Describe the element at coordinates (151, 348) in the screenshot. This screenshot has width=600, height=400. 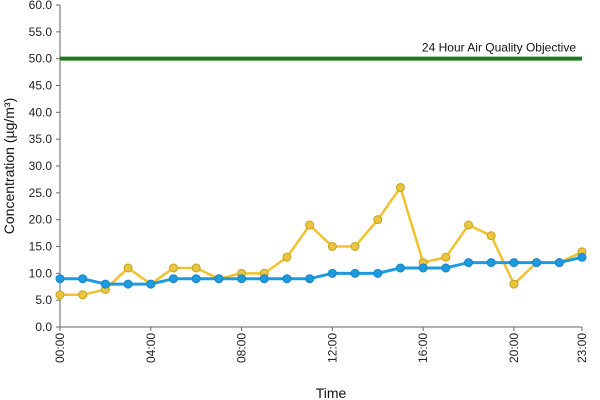
I see `x-tick-label: 04:00` at that location.